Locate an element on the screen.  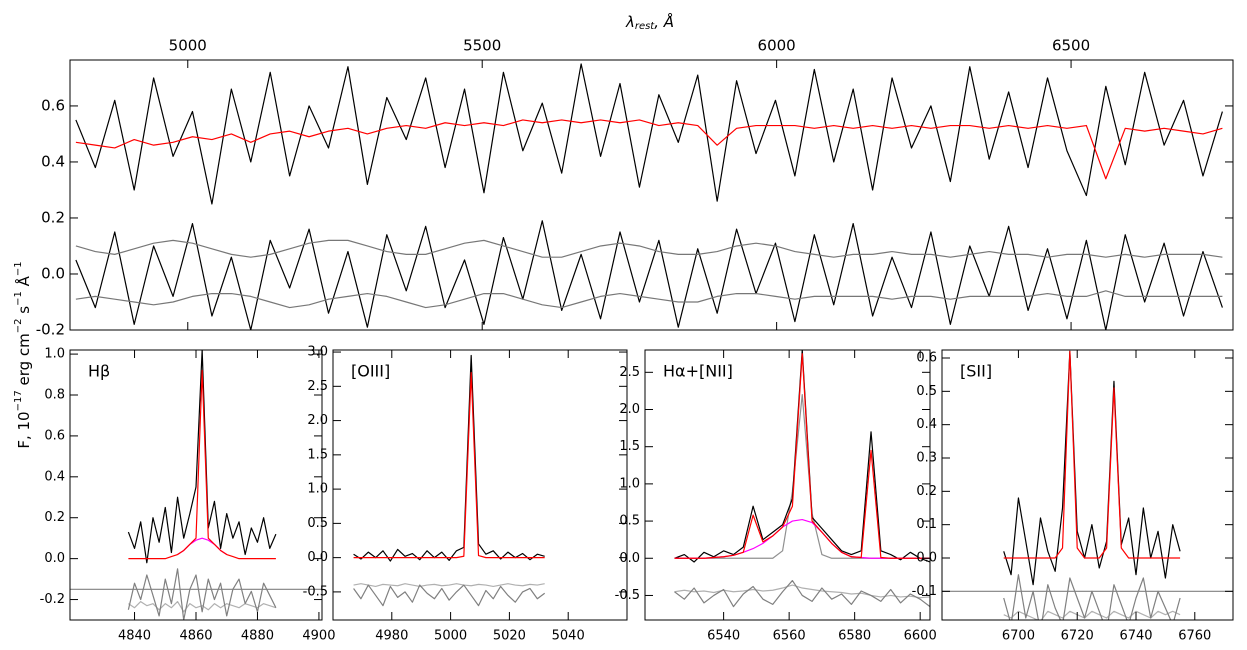
panel-label: [SII] is located at coordinates (976, 371).